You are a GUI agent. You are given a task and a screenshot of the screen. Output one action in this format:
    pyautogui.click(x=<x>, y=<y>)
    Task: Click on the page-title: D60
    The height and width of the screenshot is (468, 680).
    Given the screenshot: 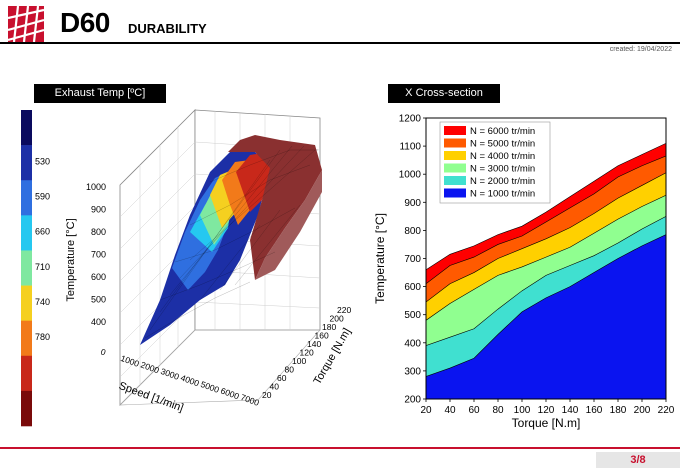 What is the action you would take?
    pyautogui.click(x=85, y=22)
    